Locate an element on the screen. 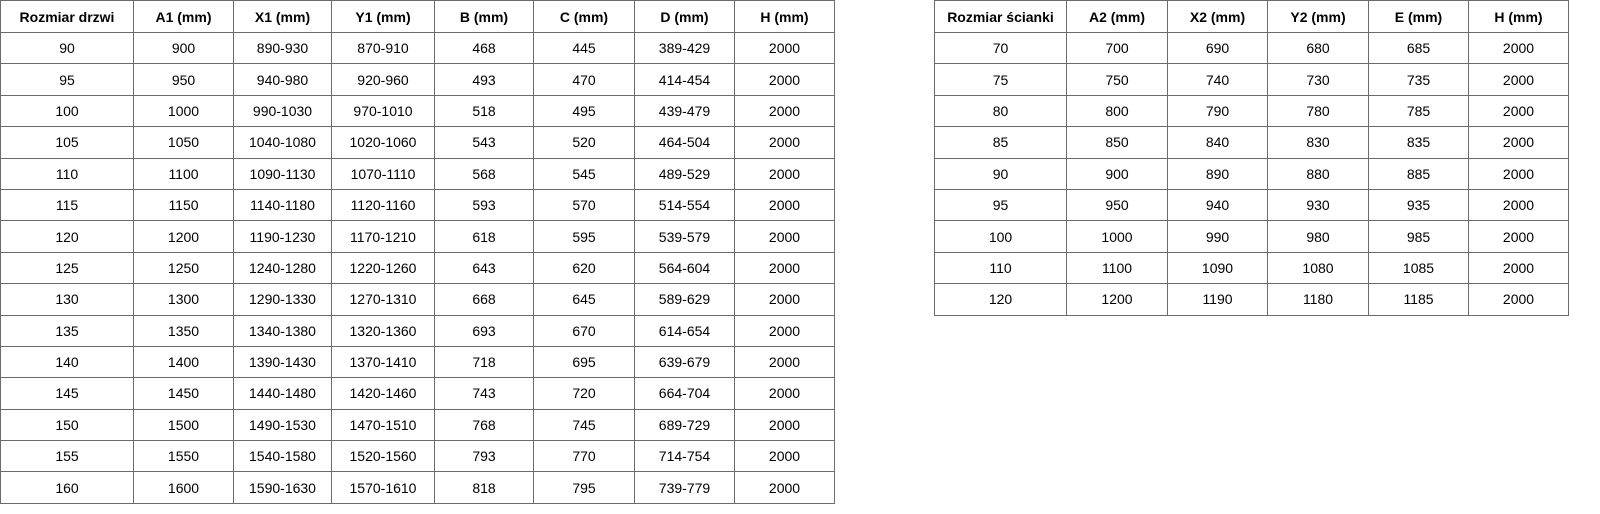  table-cell: 1350 is located at coordinates (183, 330).